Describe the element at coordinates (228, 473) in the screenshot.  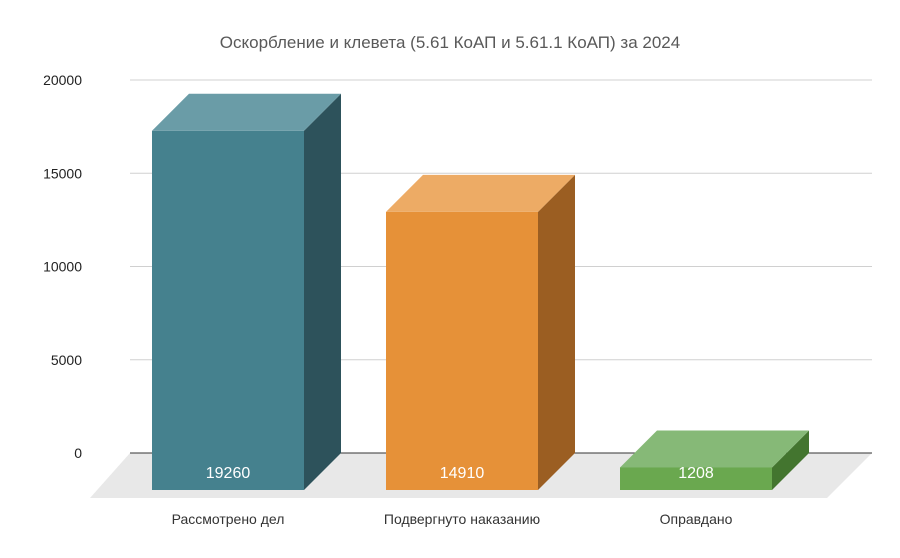
I see `data-label: 19260` at that location.